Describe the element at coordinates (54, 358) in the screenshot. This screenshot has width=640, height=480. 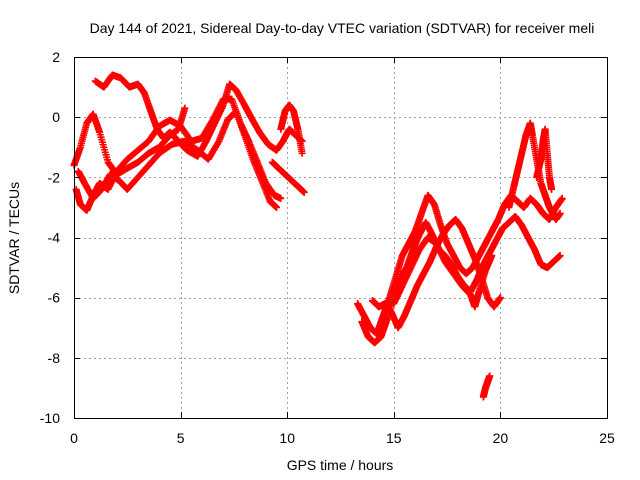
I see `y-tick-label: -8` at that location.